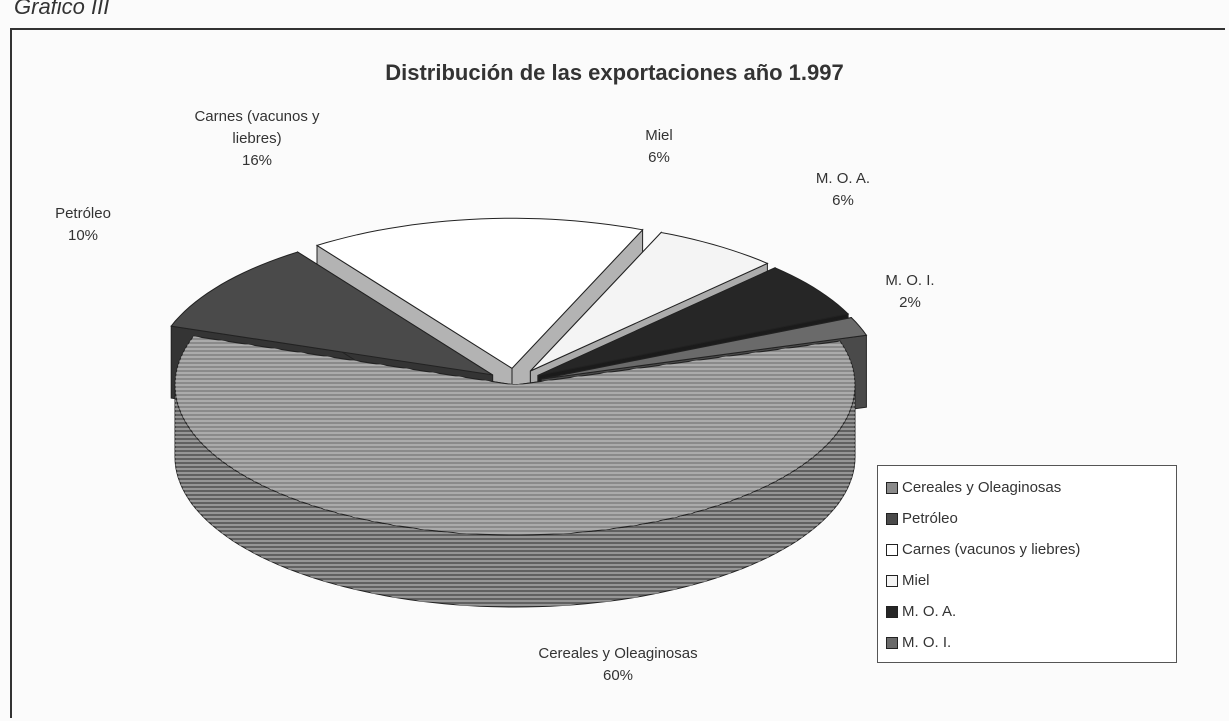  I want to click on legend-item: M. O. A., so click(1027, 611).